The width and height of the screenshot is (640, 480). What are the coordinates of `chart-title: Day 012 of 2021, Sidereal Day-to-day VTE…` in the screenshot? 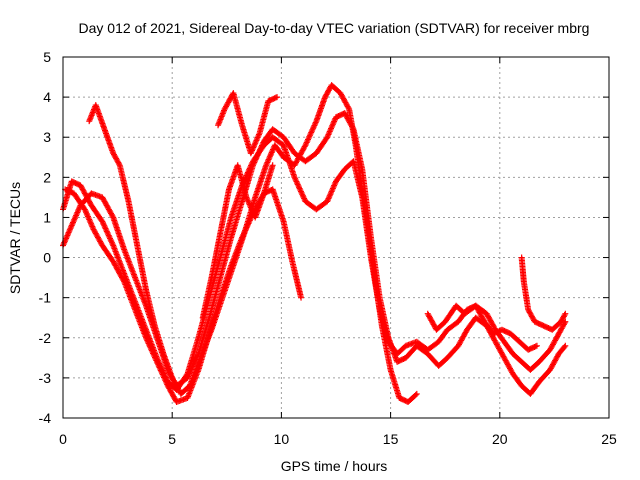 It's located at (334, 28).